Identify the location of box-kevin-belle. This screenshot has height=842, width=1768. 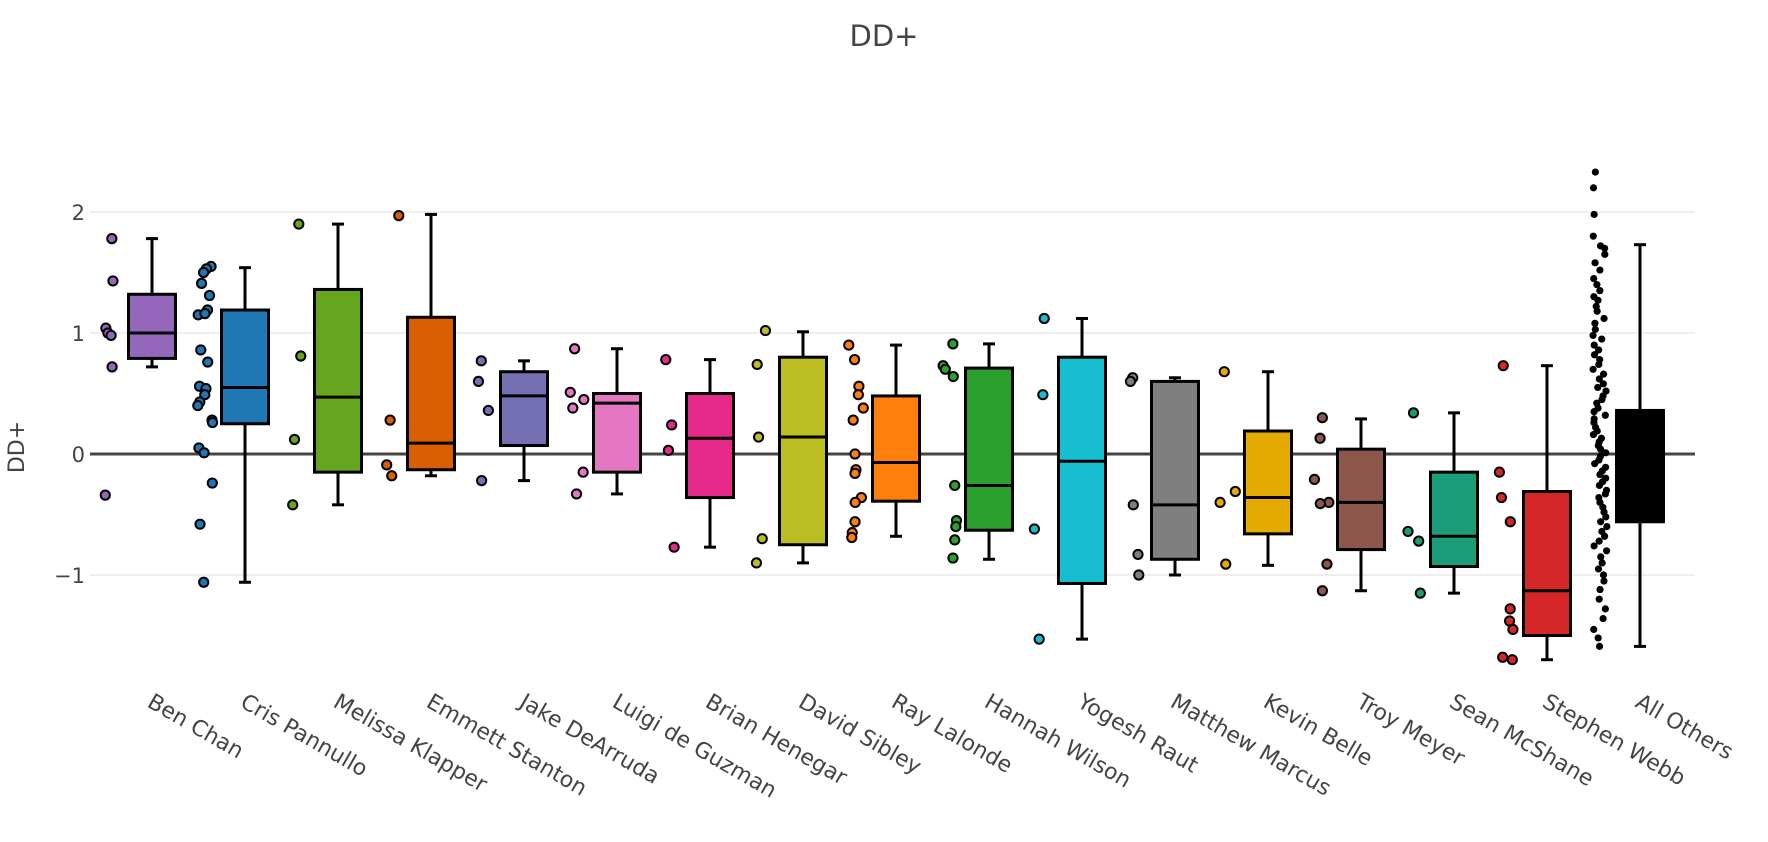
(1253, 468).